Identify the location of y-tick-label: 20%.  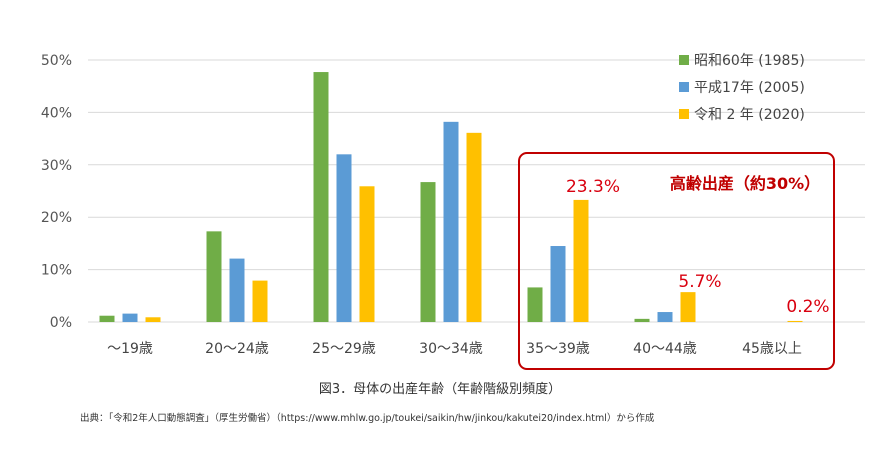
(56, 218).